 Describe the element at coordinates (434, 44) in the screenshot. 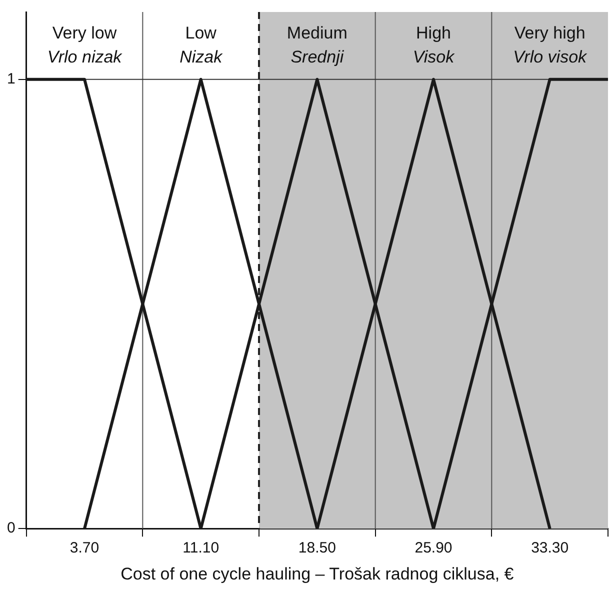

I see `series-label: High Visok` at that location.